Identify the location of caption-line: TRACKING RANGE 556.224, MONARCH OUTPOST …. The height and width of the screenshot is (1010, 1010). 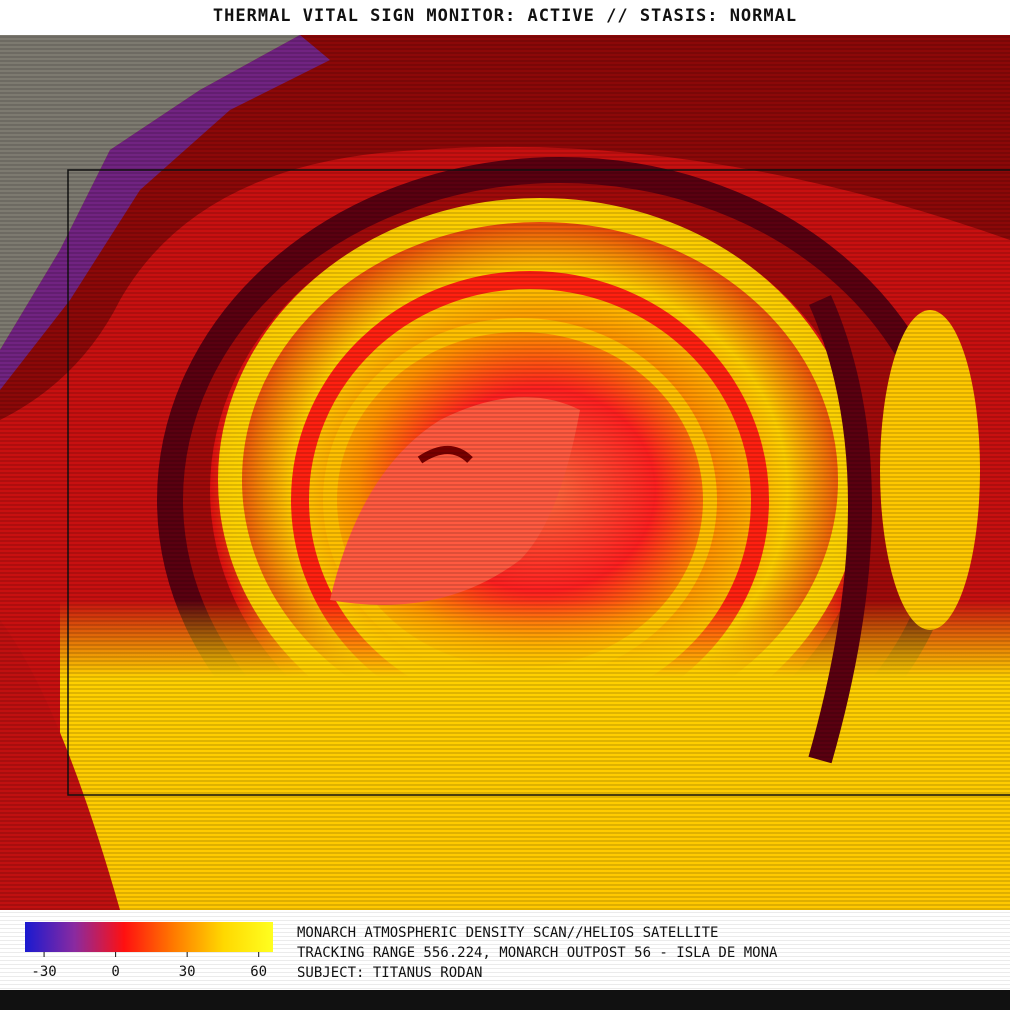
(537, 953).